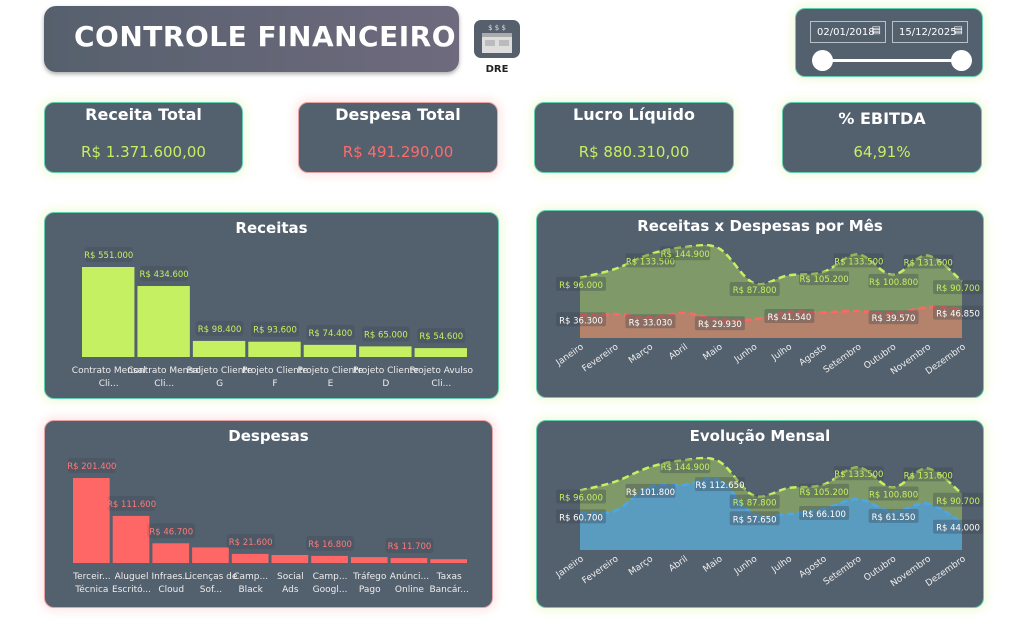 The width and height of the screenshot is (1024, 619). I want to click on data-label: R$ 29.930, so click(720, 325).